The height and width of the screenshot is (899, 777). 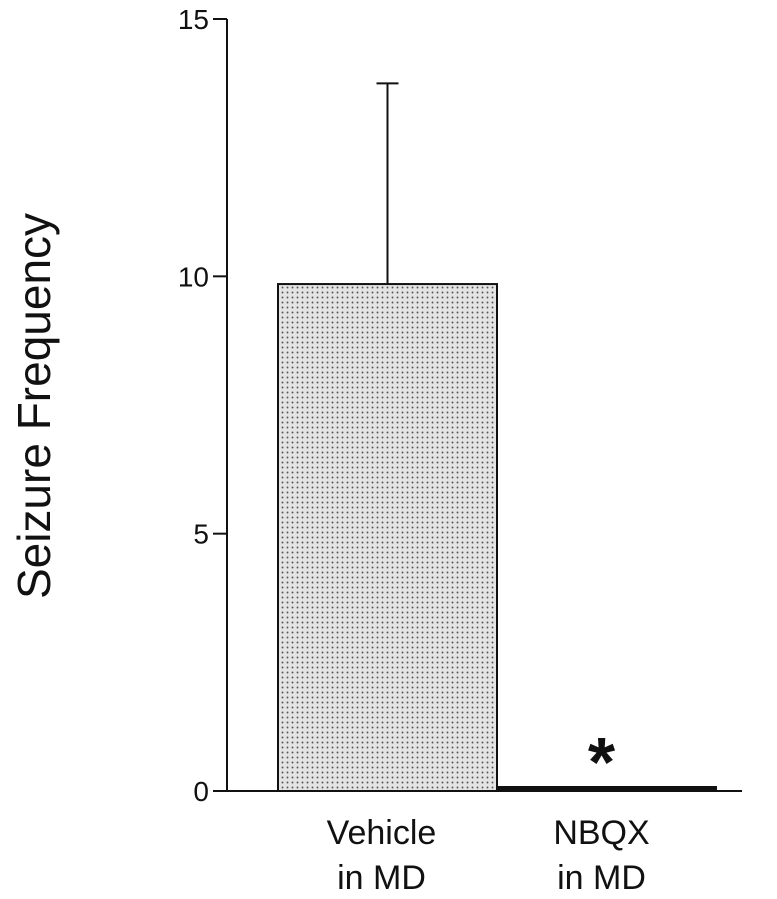 What do you see at coordinates (193, 19) in the screenshot?
I see `y-tick-label-15: 15` at bounding box center [193, 19].